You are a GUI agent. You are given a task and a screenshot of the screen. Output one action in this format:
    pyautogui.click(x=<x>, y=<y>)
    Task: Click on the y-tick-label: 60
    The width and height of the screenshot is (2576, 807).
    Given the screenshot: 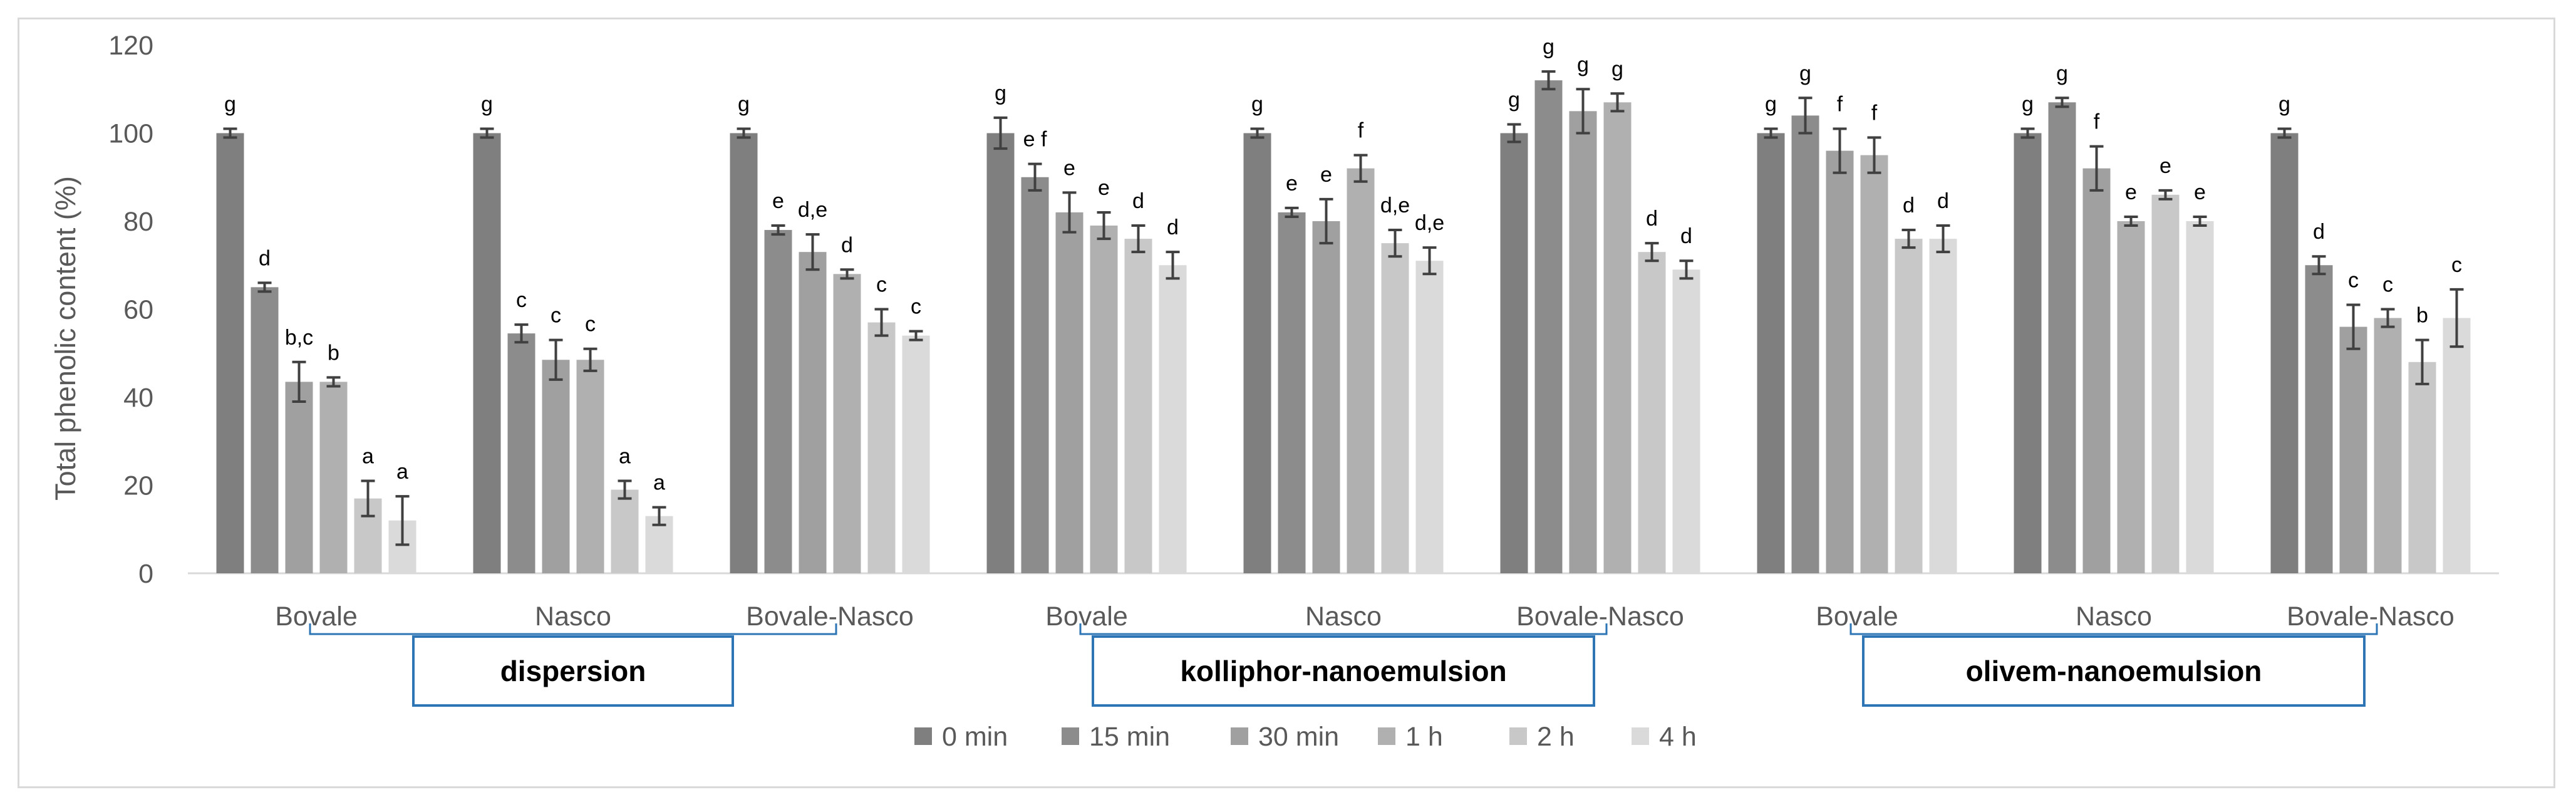 What is the action you would take?
    pyautogui.click(x=138, y=310)
    